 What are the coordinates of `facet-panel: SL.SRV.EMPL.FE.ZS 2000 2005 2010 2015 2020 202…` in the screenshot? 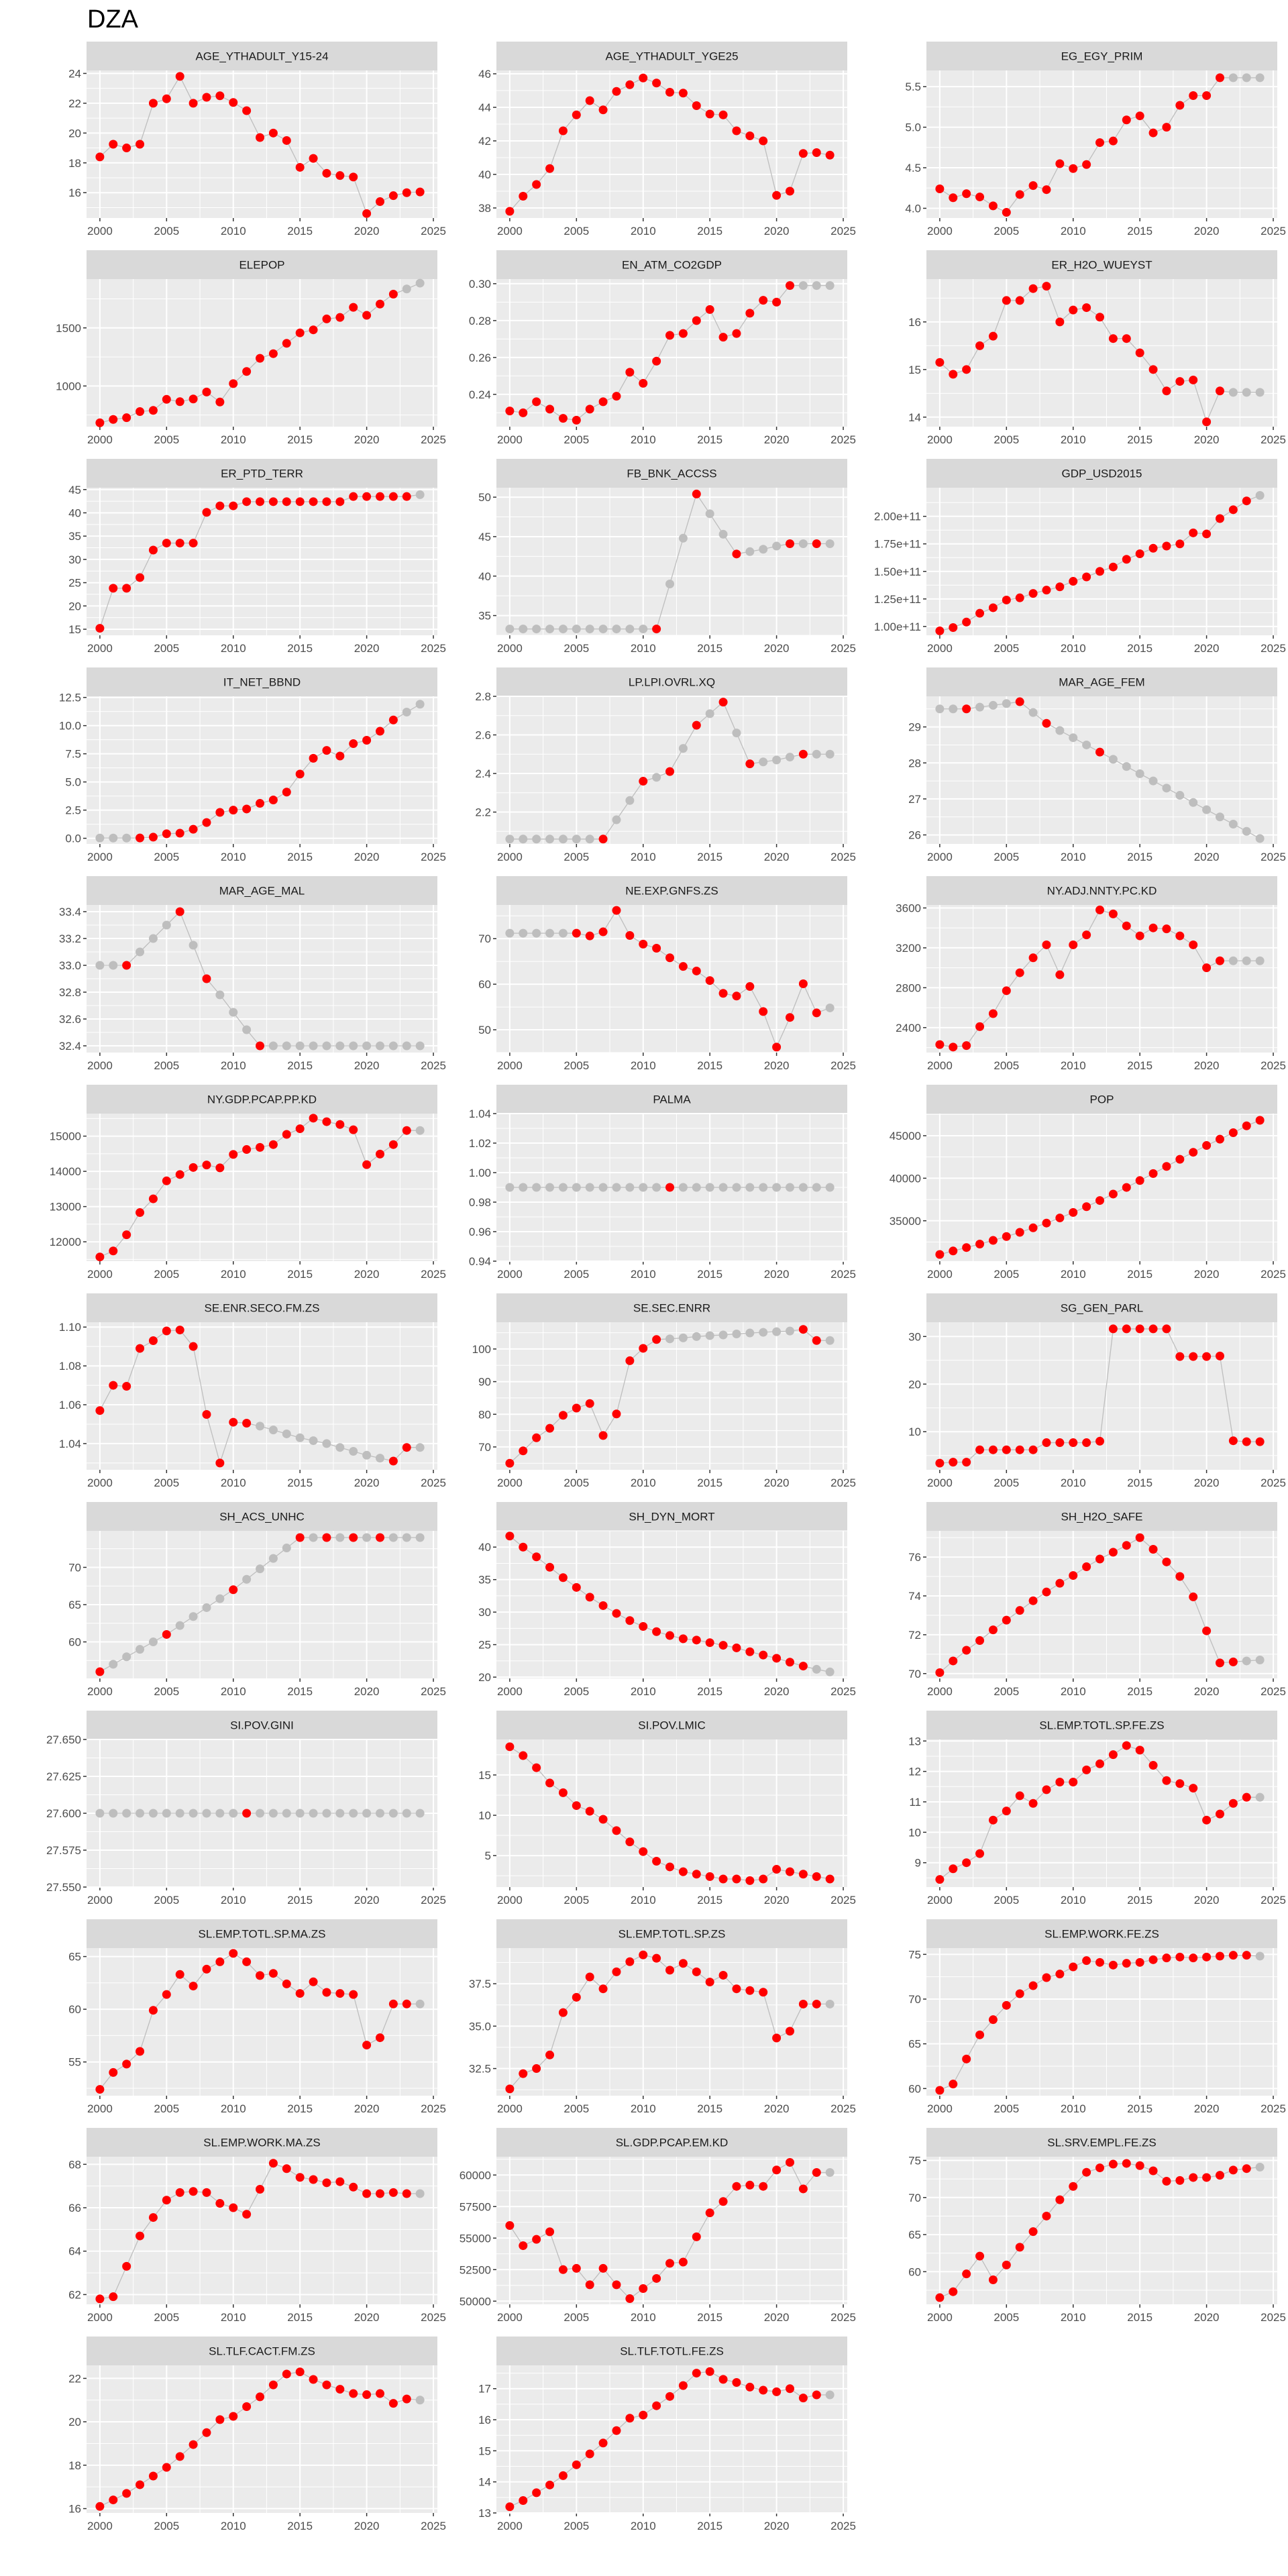 It's located at (1097, 2226).